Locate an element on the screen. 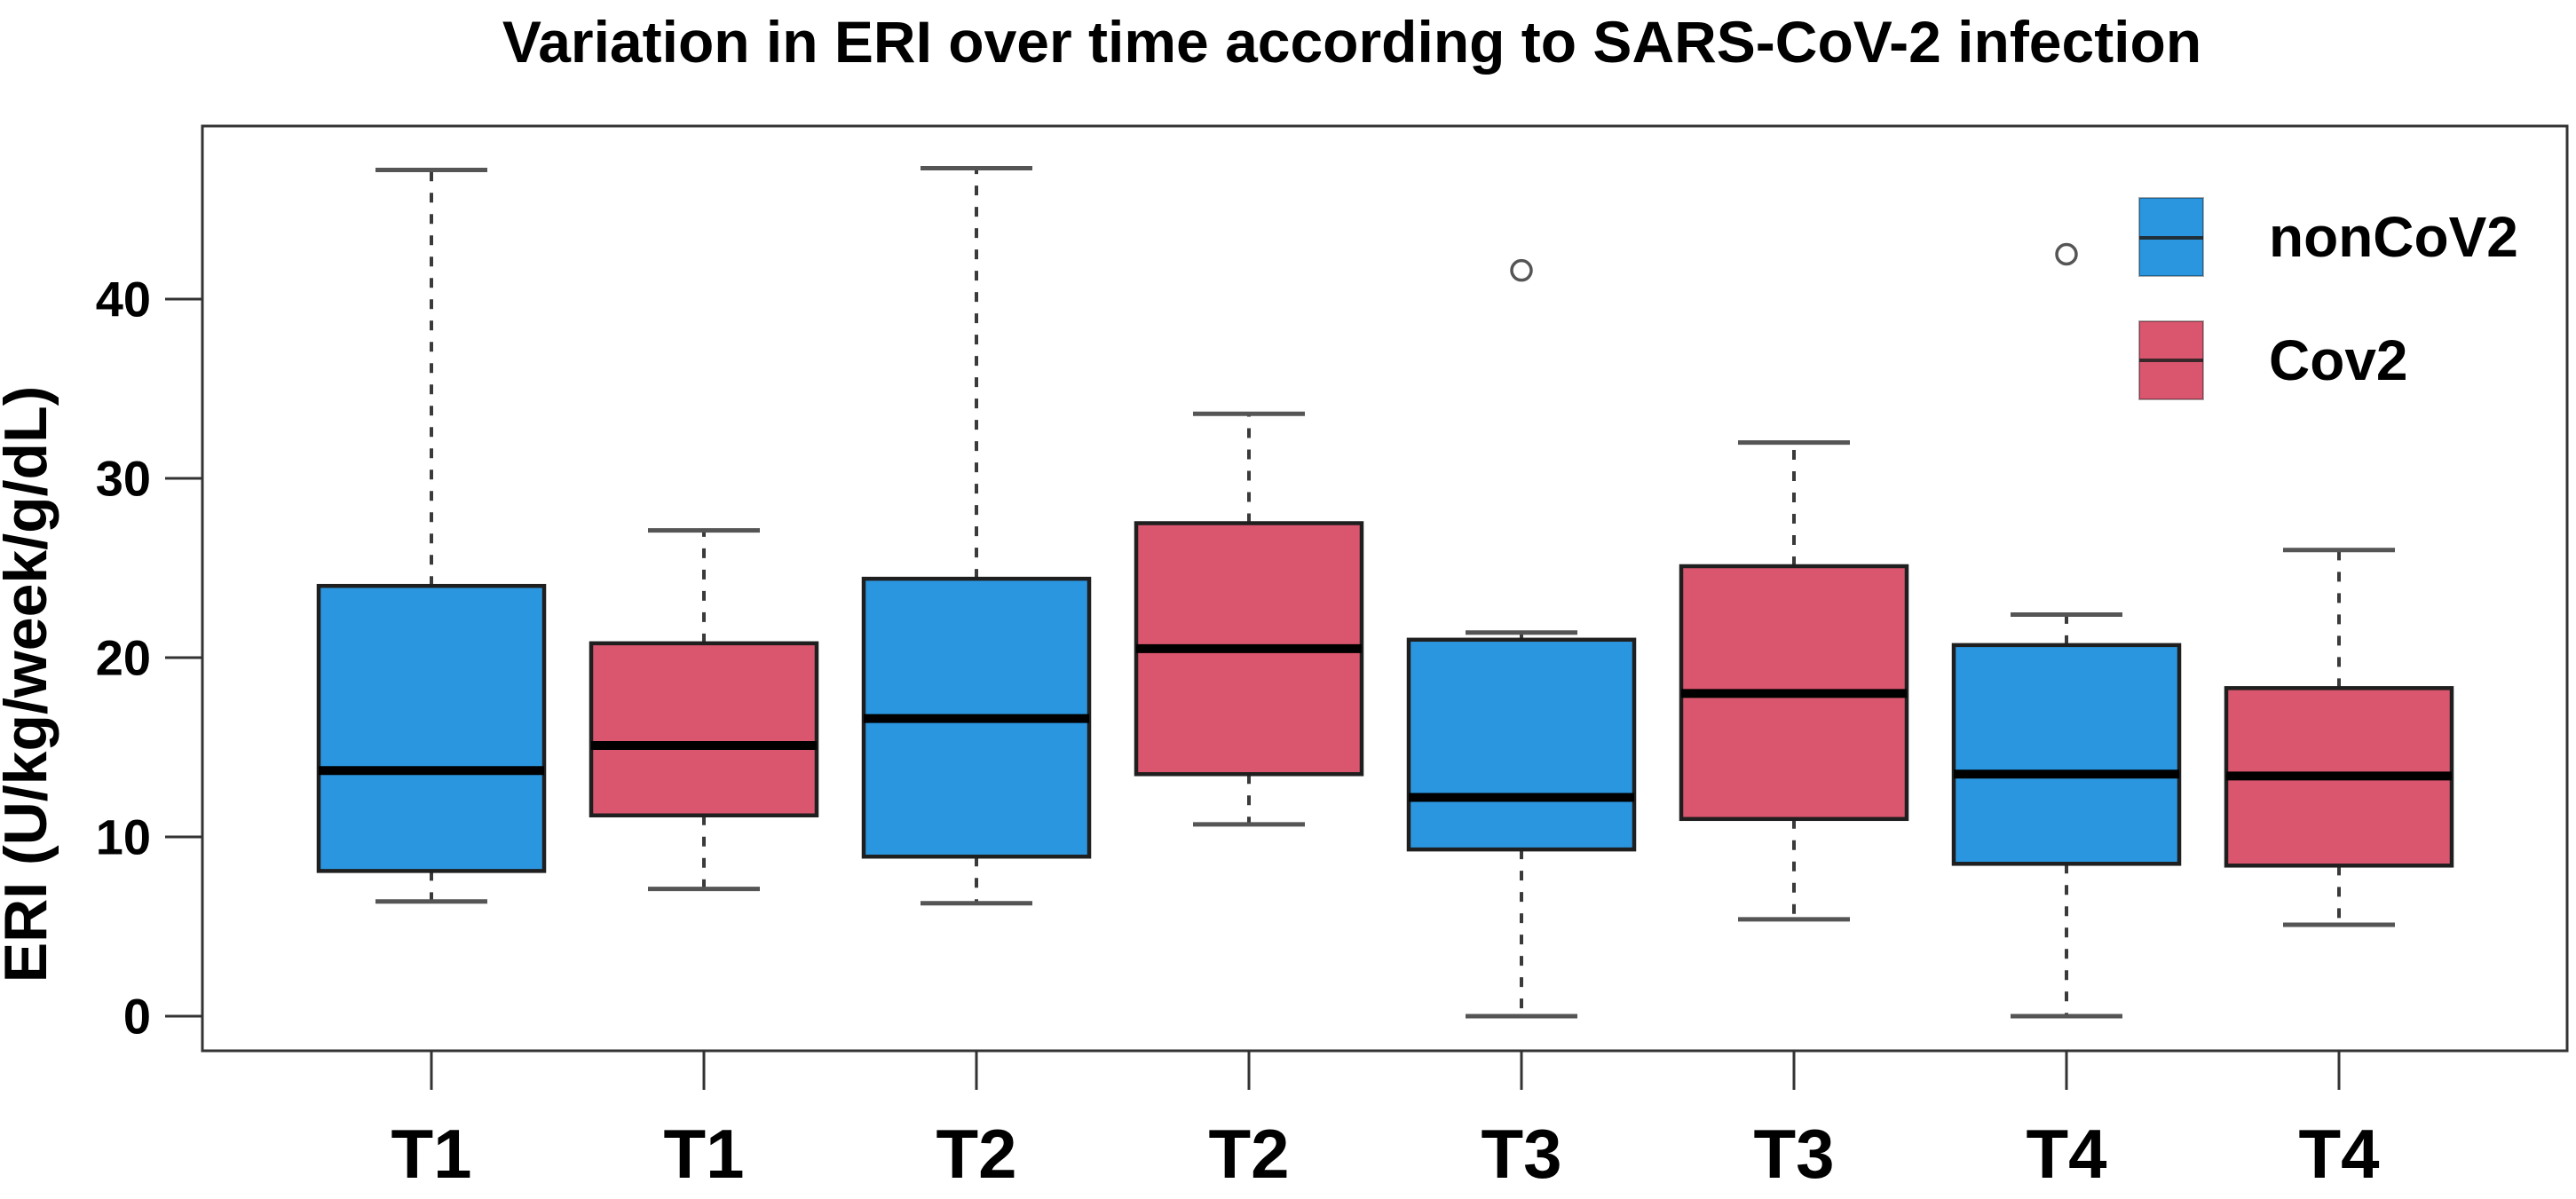 Image resolution: width=2576 pixels, height=1199 pixels. legend-label-cov2: Cov2 is located at coordinates (2338, 360).